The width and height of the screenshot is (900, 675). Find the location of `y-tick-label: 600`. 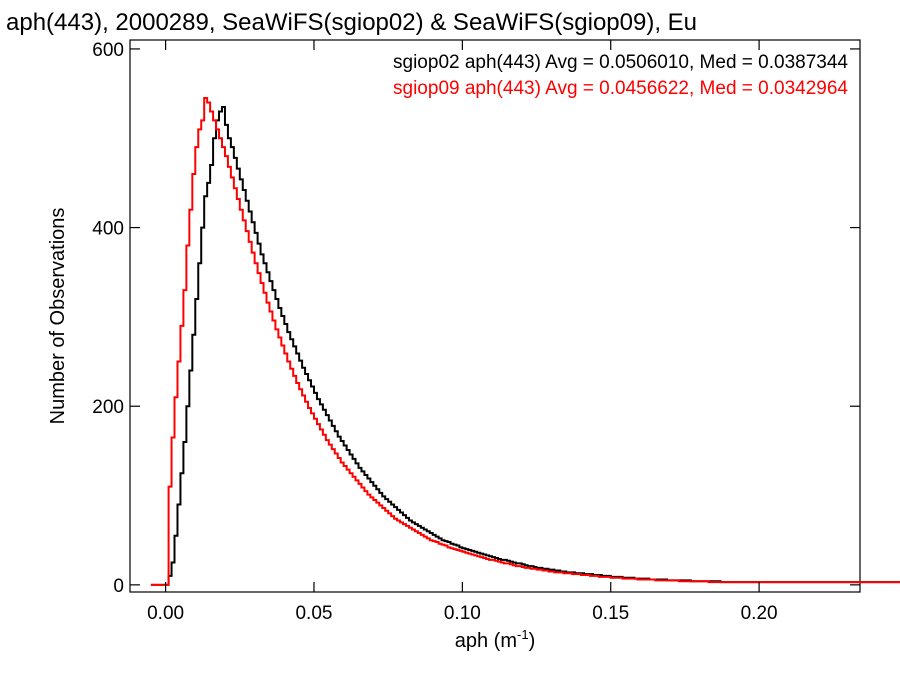

y-tick-label: 600 is located at coordinates (108, 50).